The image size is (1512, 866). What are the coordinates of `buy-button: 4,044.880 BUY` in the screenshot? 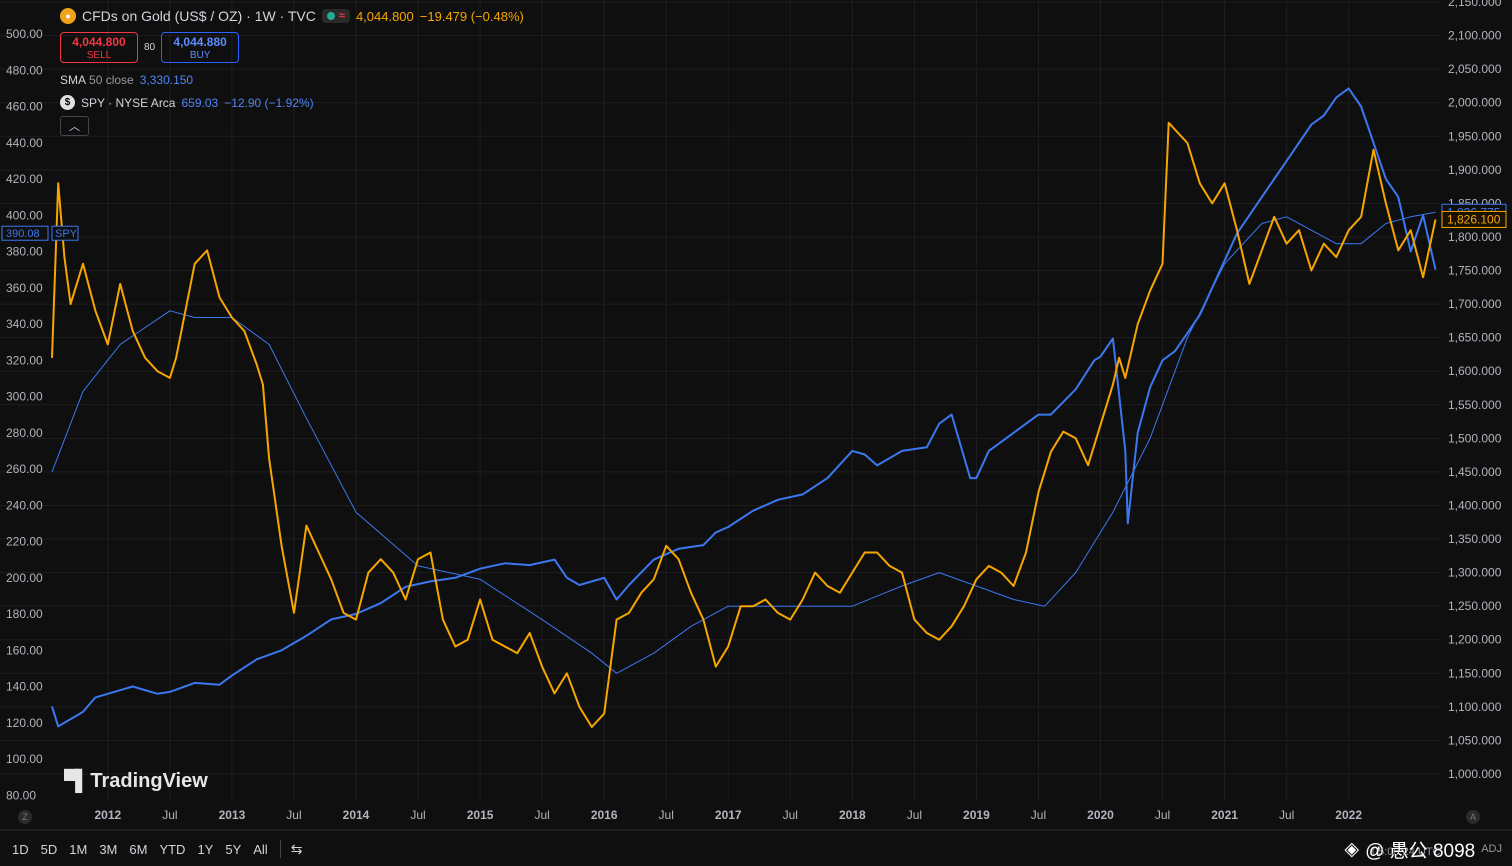 It's located at (200, 47).